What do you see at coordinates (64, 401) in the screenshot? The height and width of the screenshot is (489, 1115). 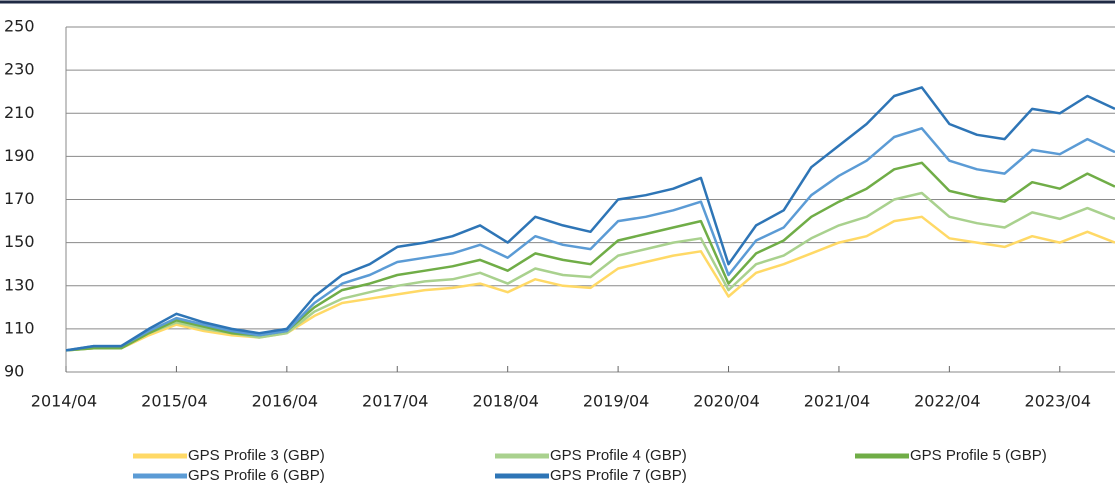 I see `x-tick-label: 2014/04` at bounding box center [64, 401].